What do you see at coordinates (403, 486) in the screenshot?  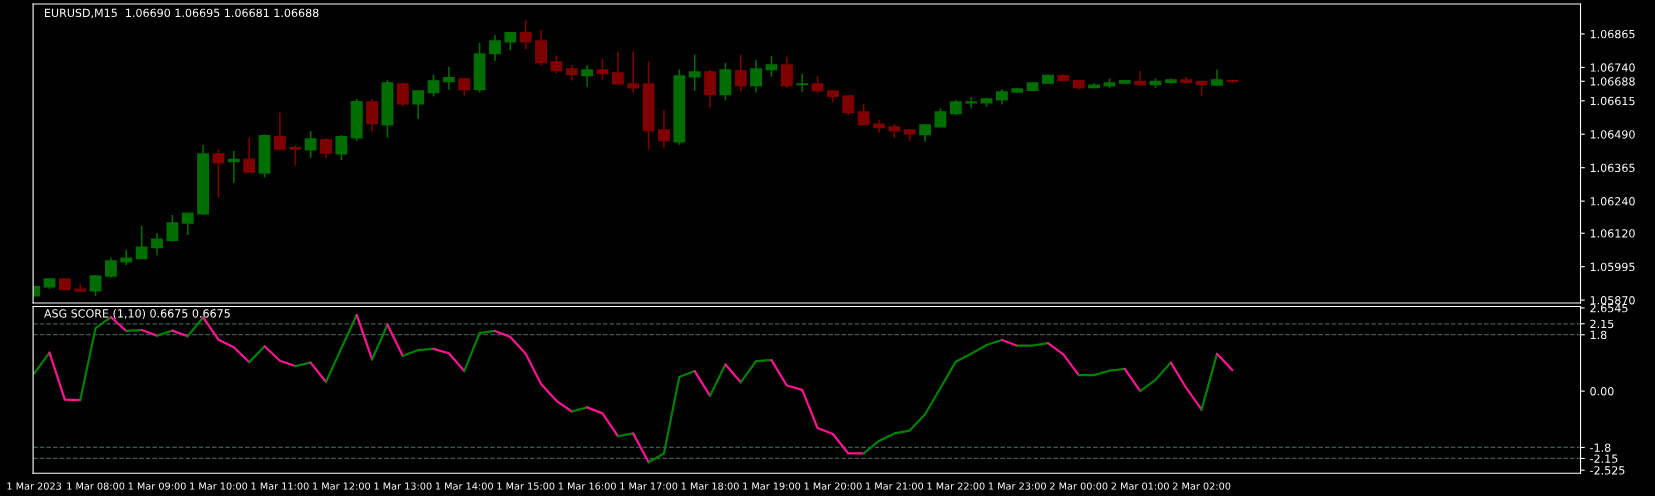 I see `x-tick-label: 1 Mar 13:00` at bounding box center [403, 486].